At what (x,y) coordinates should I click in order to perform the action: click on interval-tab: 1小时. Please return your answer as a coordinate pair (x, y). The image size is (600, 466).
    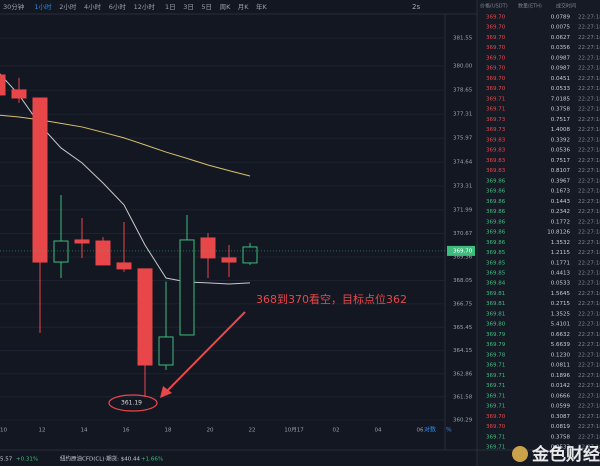
    Looking at the image, I should click on (43, 6).